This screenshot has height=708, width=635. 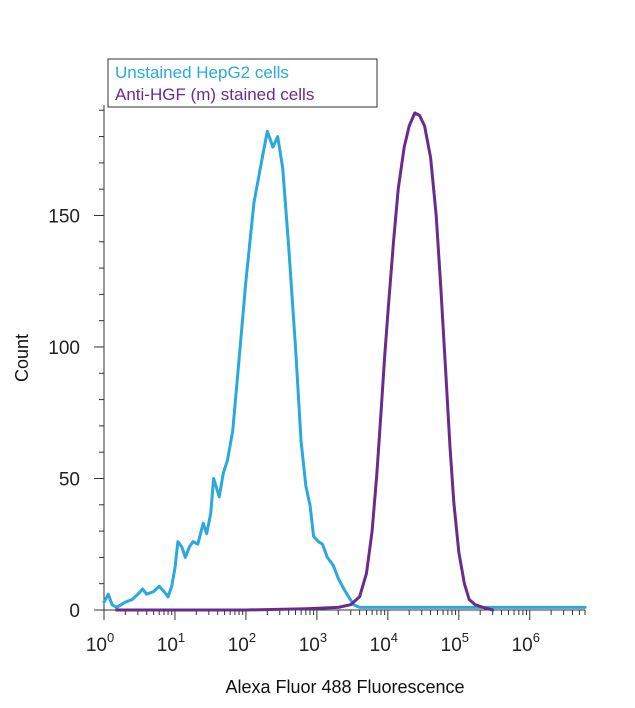 What do you see at coordinates (242, 643) in the screenshot?
I see `x-tick-label-2: 10²` at bounding box center [242, 643].